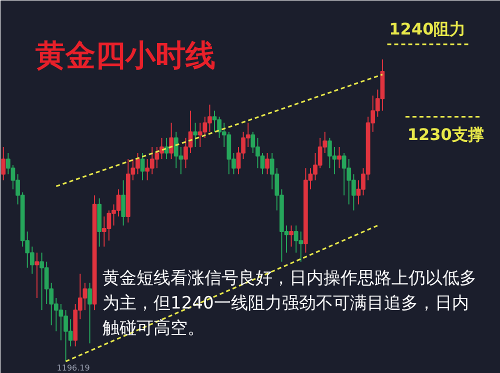 The image size is (500, 373). I want to click on ref-line-label: 1230支撑, so click(445, 134).